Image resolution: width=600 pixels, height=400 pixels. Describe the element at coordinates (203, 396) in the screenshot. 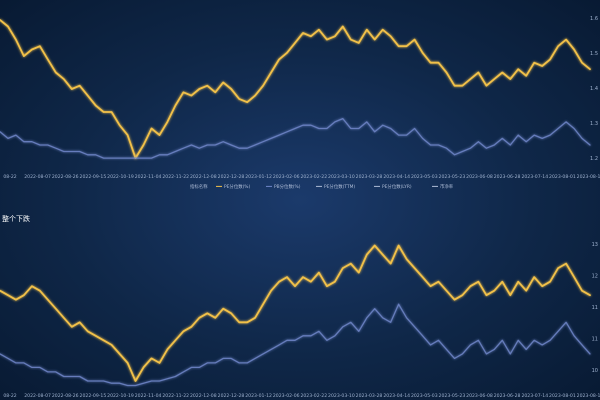

I see `bottom-x-tick-label: 2022-12-08` at that location.